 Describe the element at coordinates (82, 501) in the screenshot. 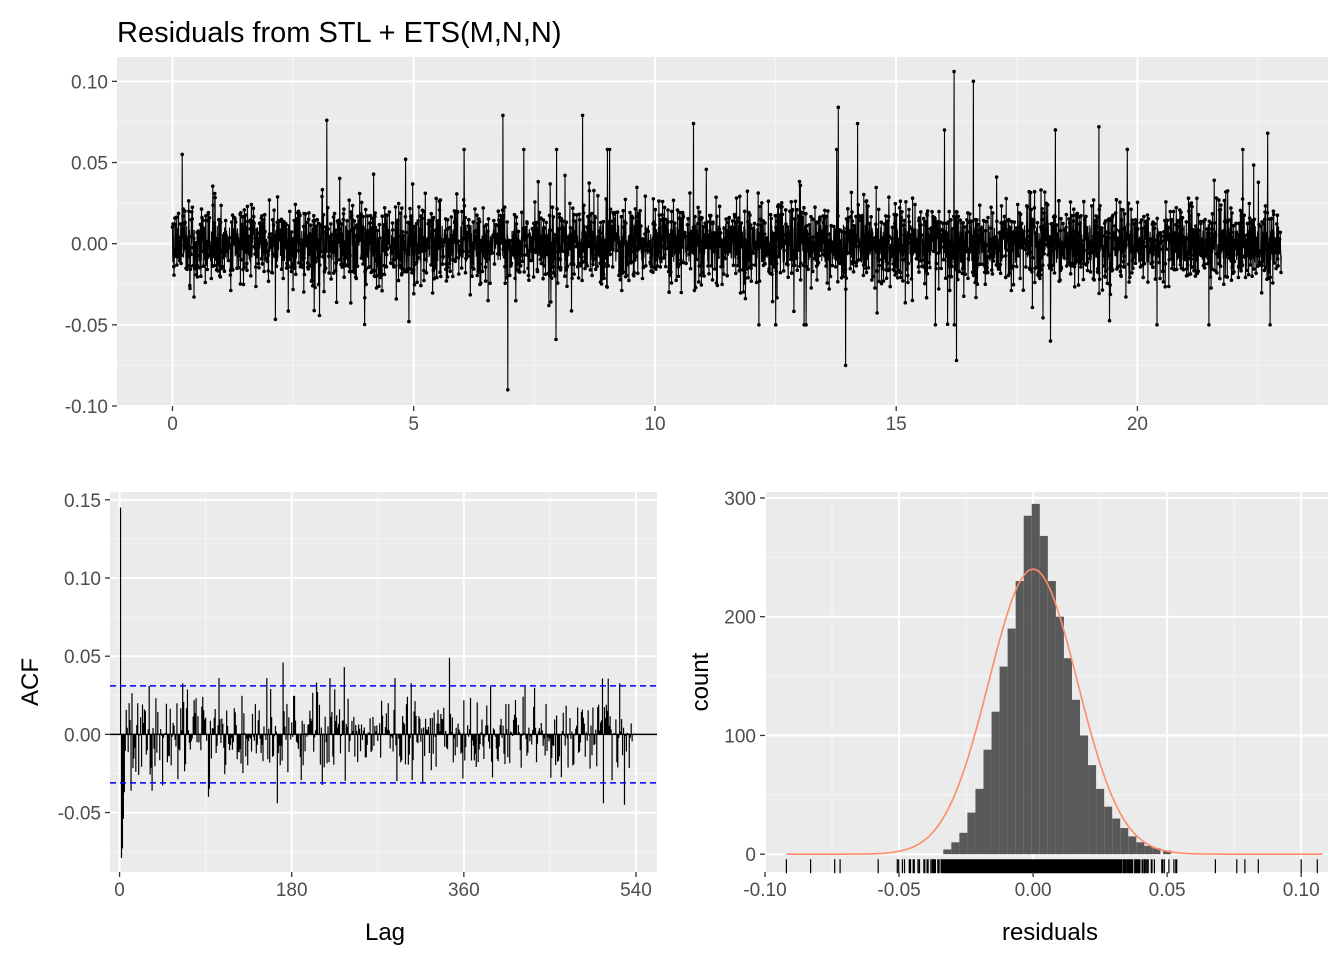

I see `y-tick-label: 0.15` at that location.